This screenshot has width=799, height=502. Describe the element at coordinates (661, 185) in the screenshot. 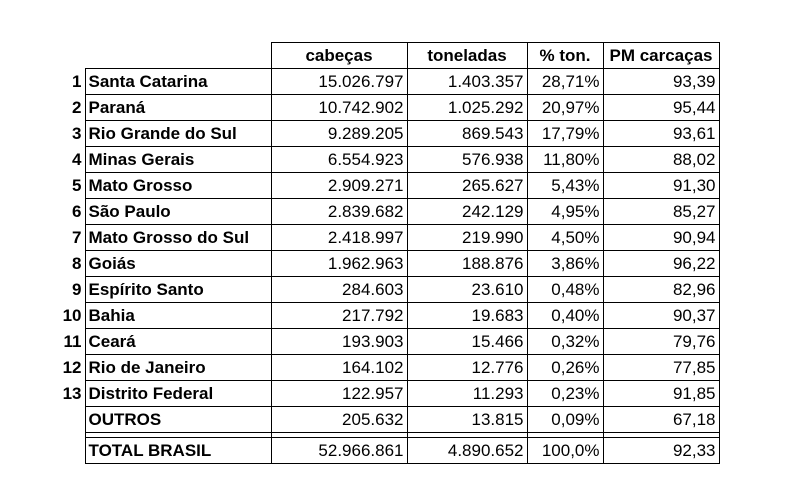

I see `row-pm: 91,30` at that location.